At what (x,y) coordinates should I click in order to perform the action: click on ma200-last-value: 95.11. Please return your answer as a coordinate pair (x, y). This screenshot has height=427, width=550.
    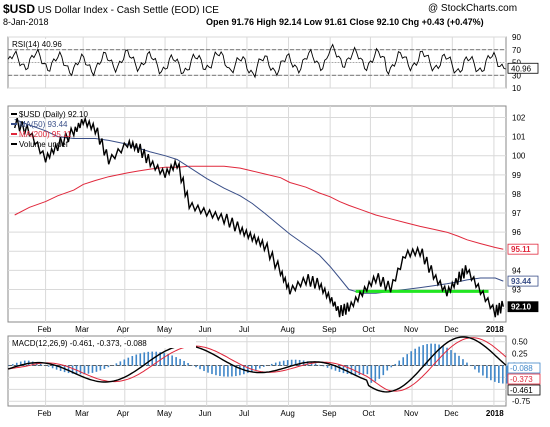
    Looking at the image, I should click on (521, 249).